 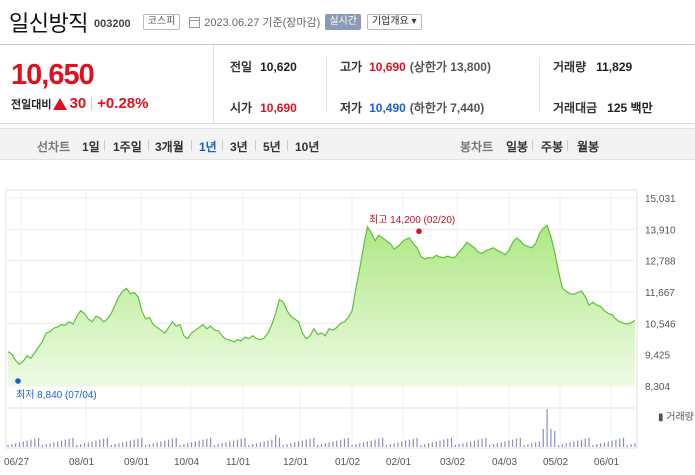 What do you see at coordinates (351, 67) in the screenshot?
I see `high-label: 고가` at bounding box center [351, 67].